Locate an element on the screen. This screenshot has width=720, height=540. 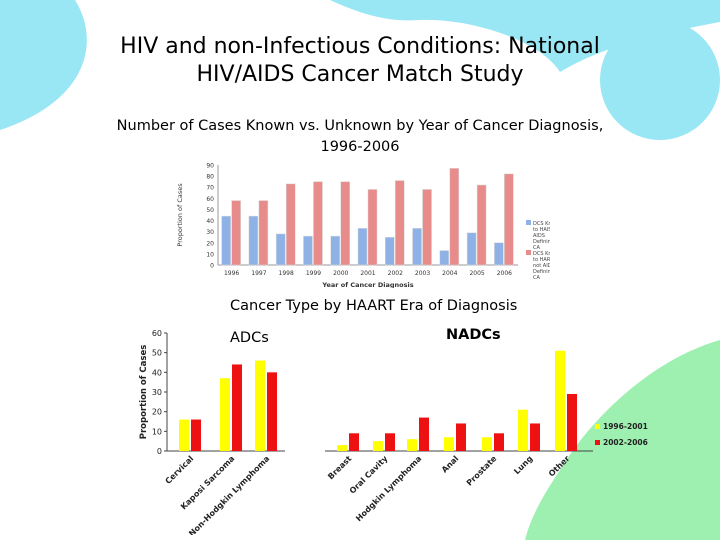
chart2-x-tick-label: Anal is located at coordinates (450, 464).